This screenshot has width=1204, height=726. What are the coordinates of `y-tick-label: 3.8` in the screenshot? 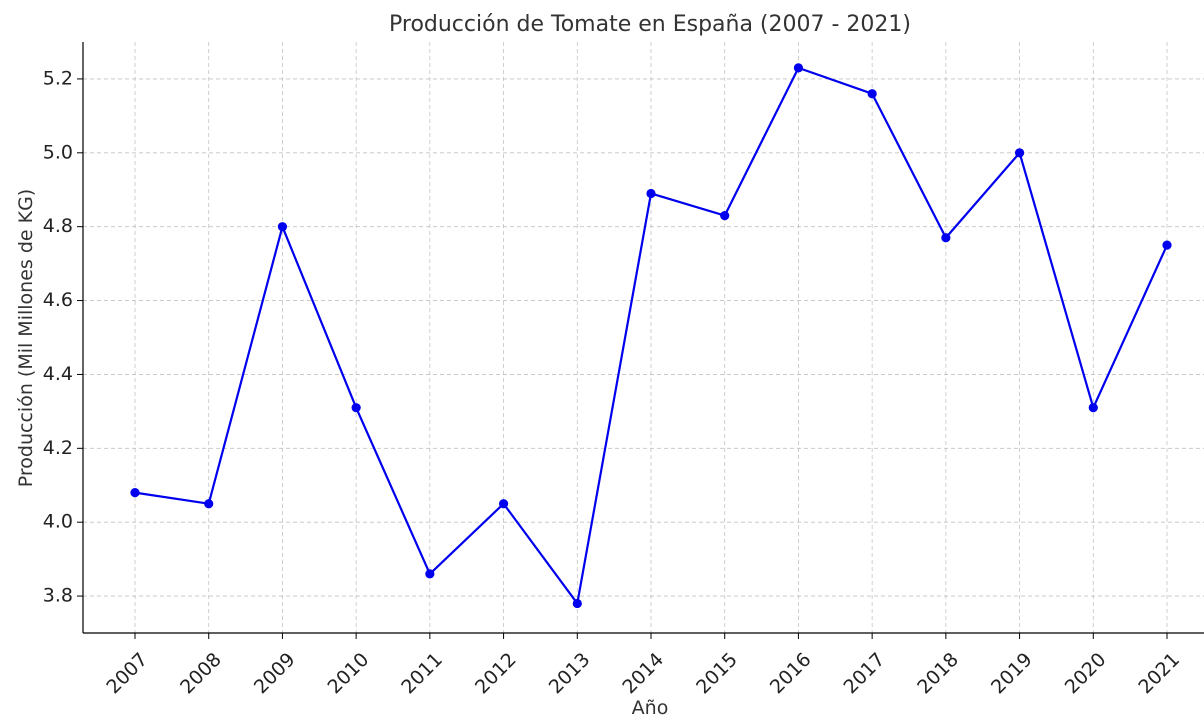 It's located at (58, 596).